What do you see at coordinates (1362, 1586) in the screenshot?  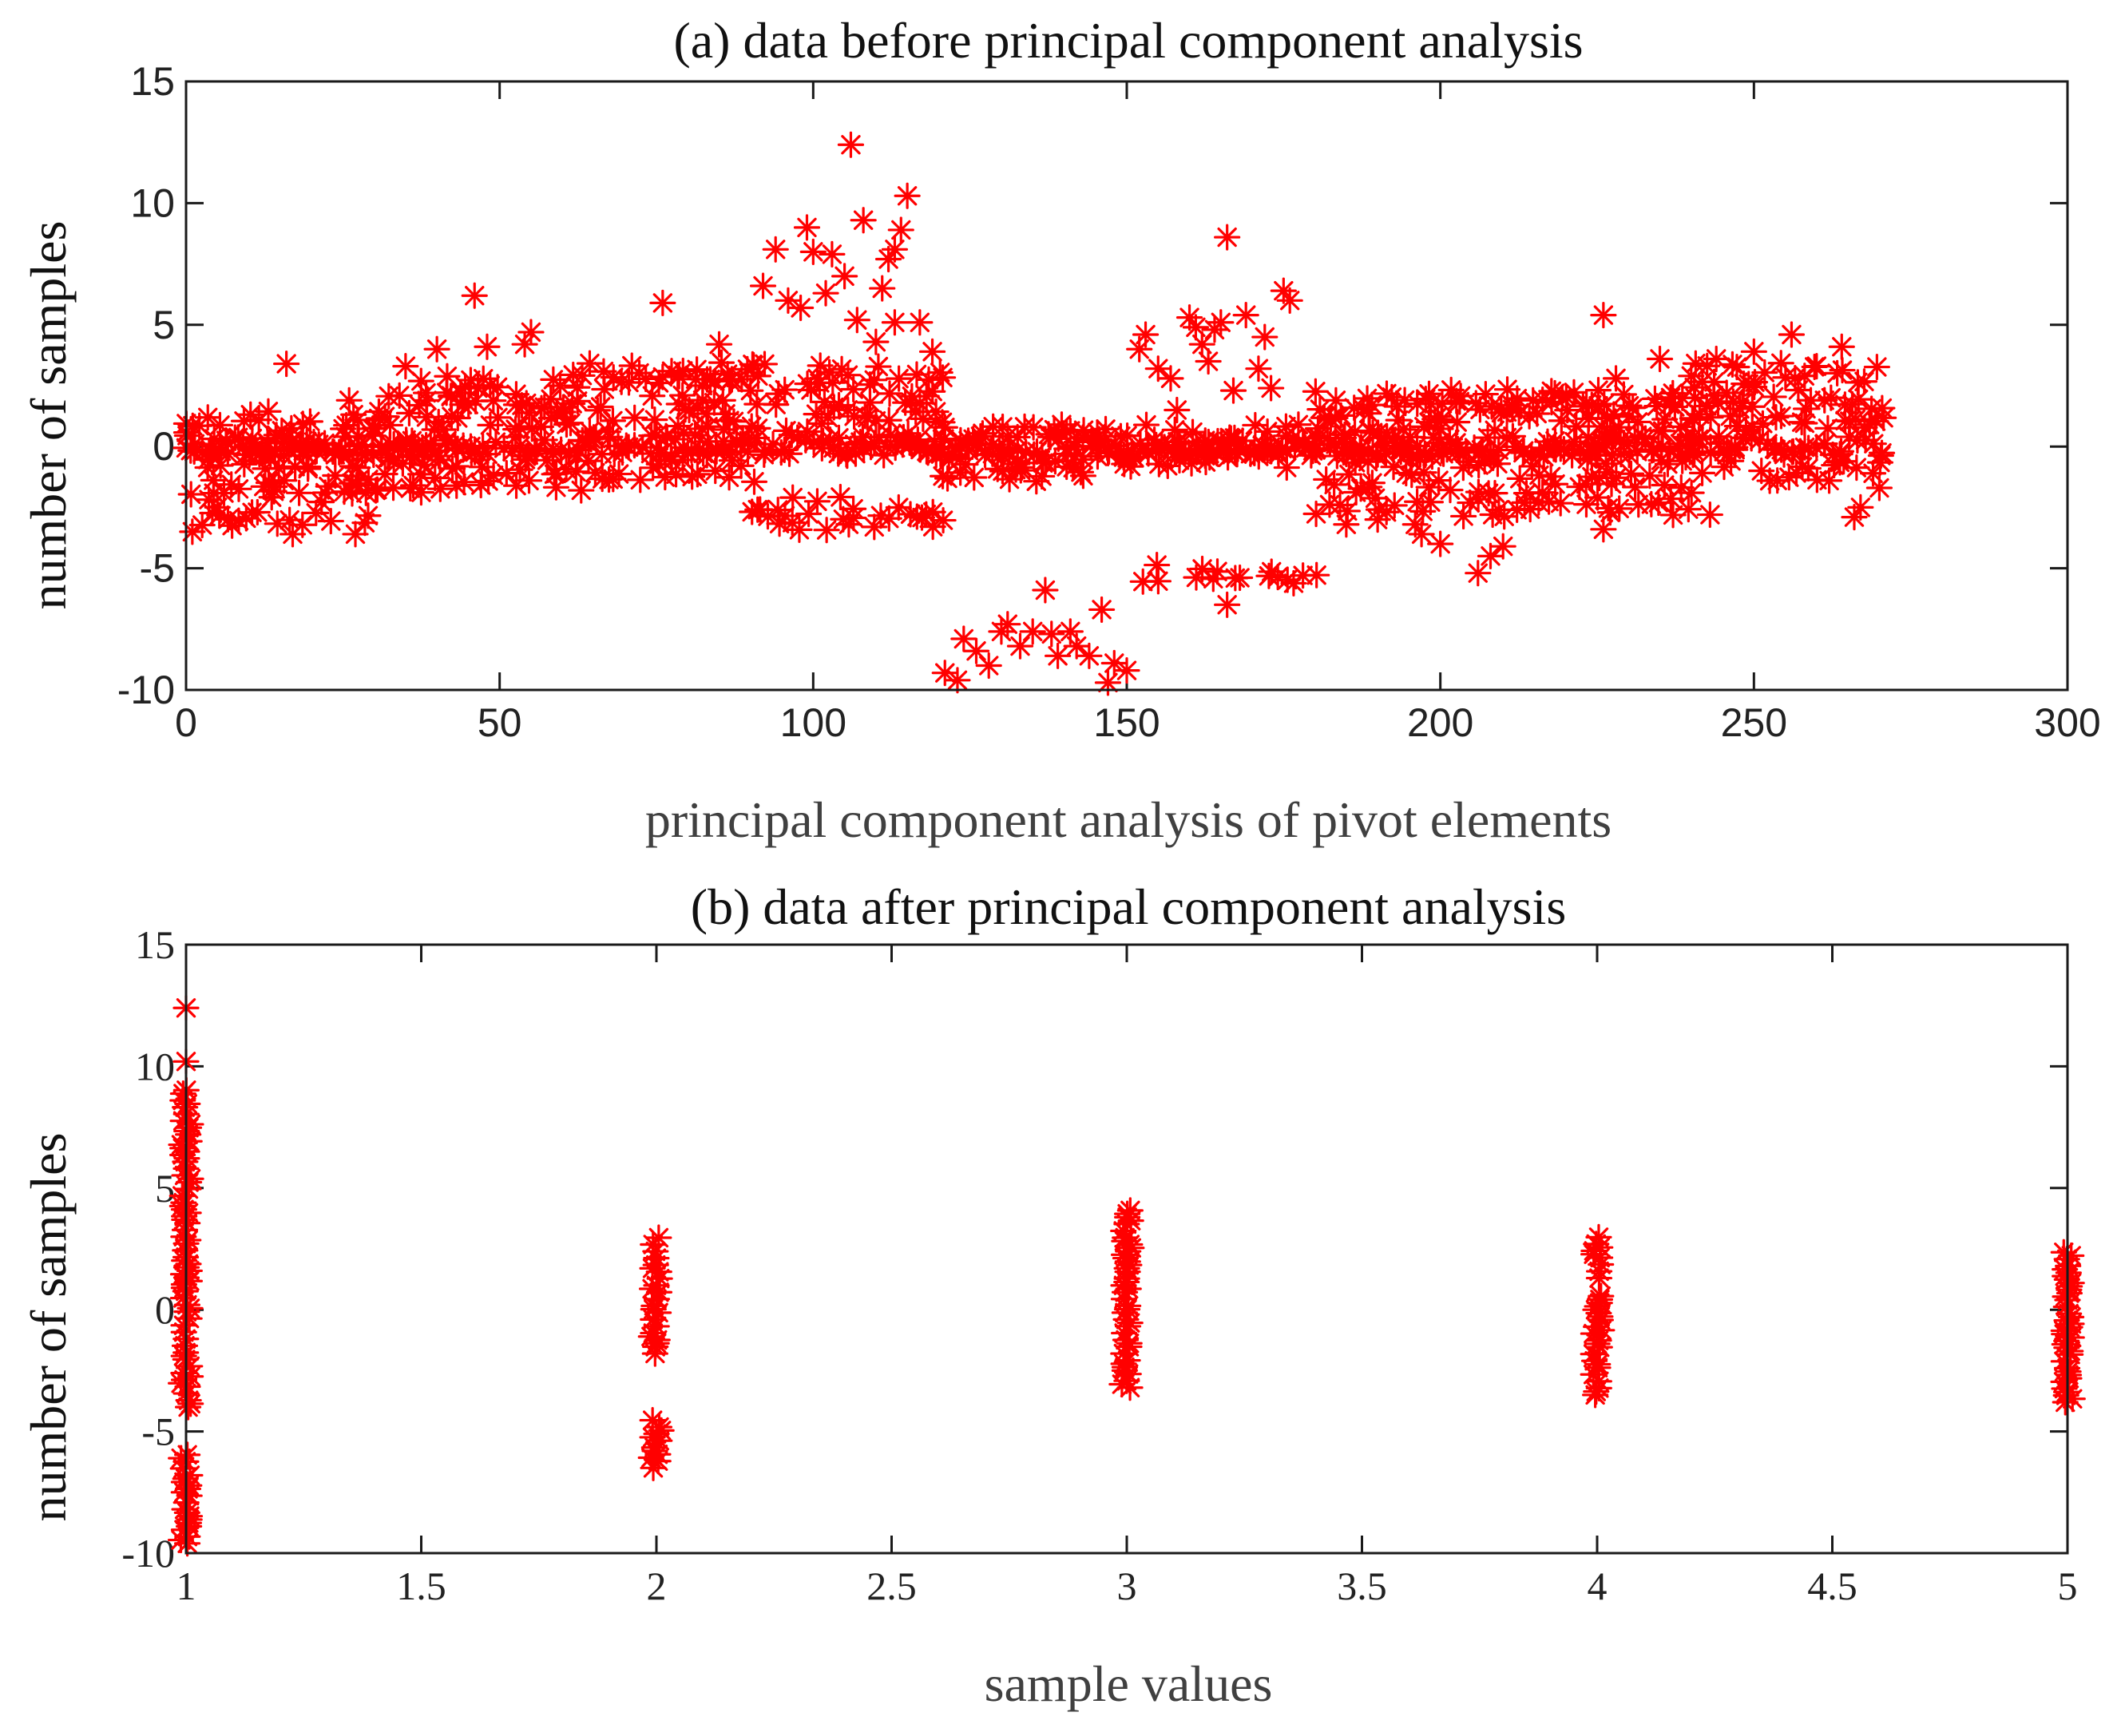 I see `x-tick-label: 3.5` at bounding box center [1362, 1586].